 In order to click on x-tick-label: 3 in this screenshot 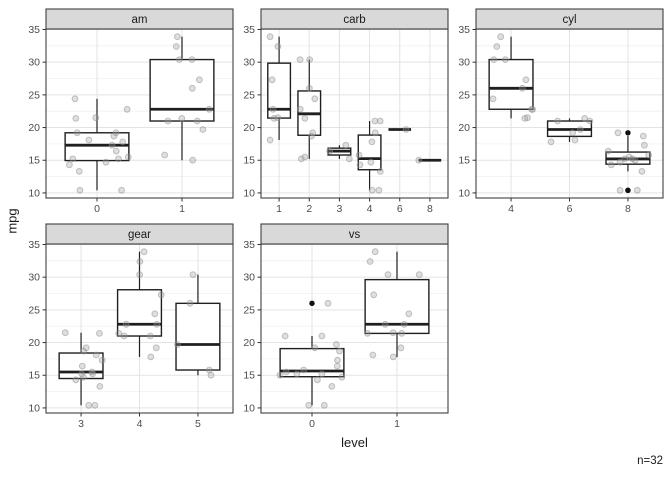, I will do `click(339, 209)`.